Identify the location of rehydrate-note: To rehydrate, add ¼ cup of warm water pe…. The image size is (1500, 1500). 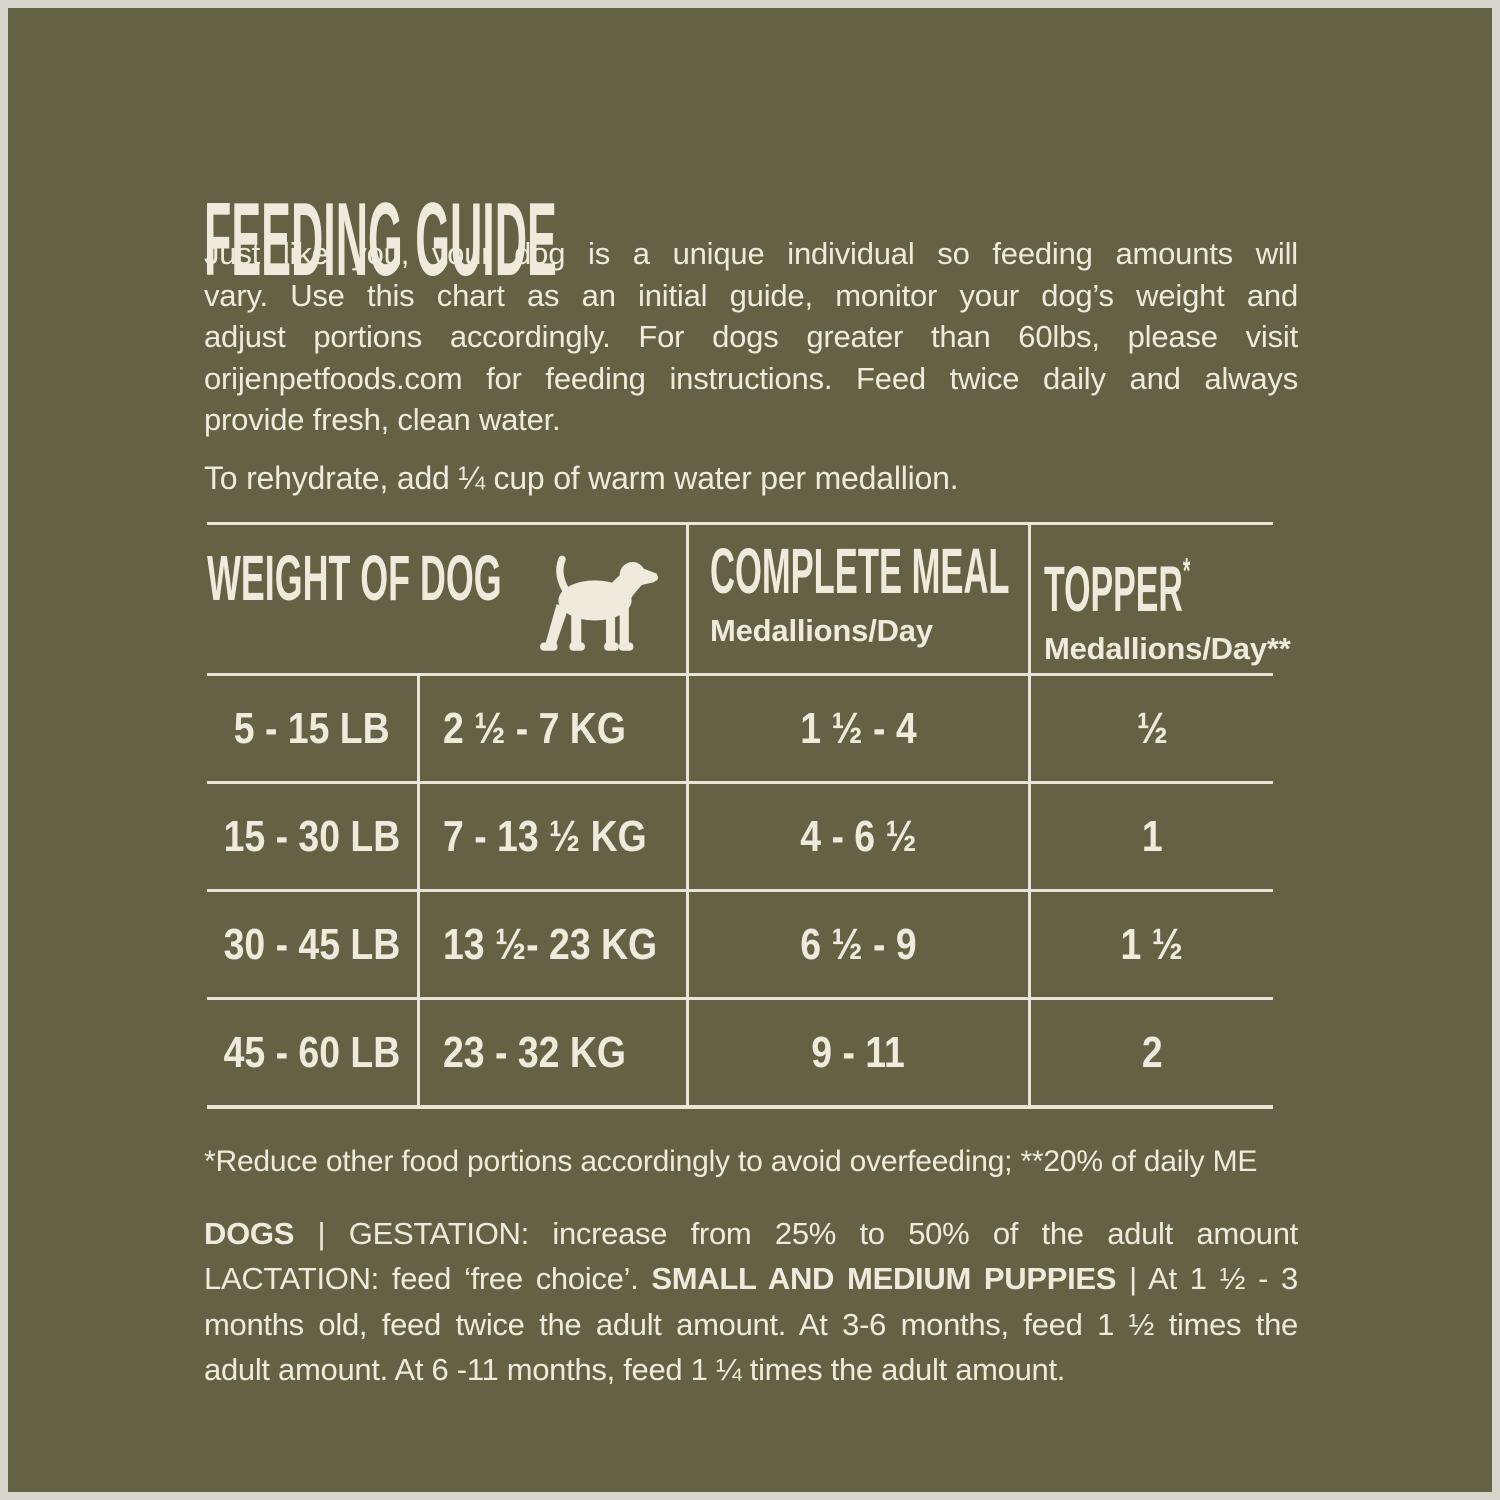
(581, 478).